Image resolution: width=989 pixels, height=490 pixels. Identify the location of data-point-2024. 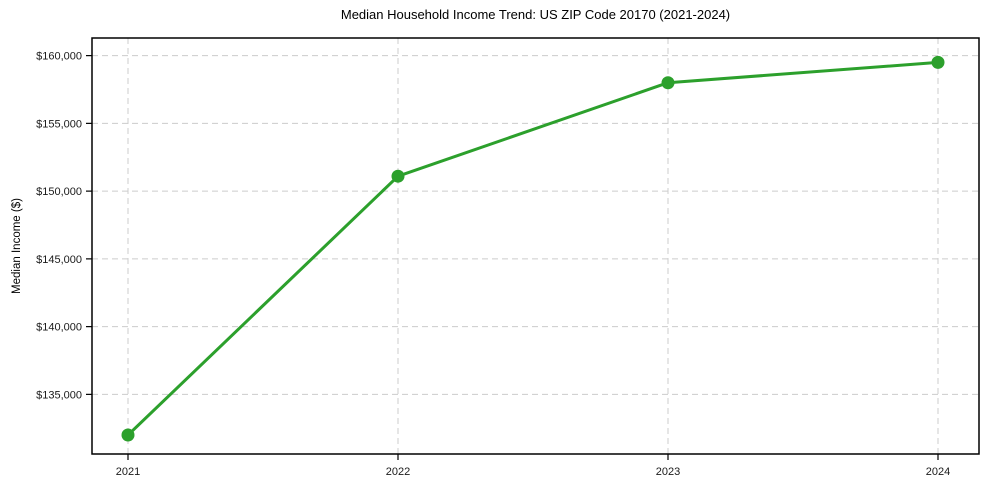
(938, 62).